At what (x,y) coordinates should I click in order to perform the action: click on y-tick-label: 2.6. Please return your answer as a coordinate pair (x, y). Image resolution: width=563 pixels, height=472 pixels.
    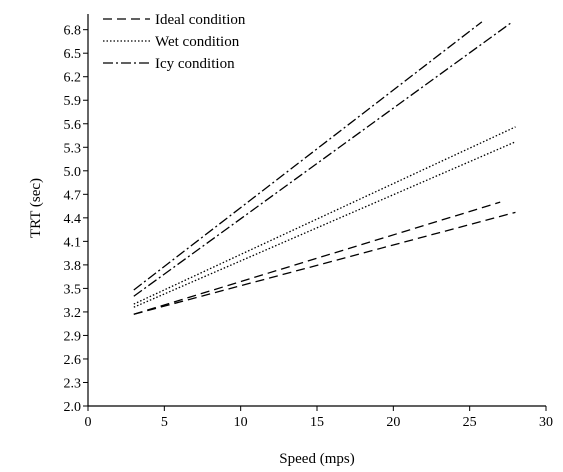
    Looking at the image, I should click on (73, 360).